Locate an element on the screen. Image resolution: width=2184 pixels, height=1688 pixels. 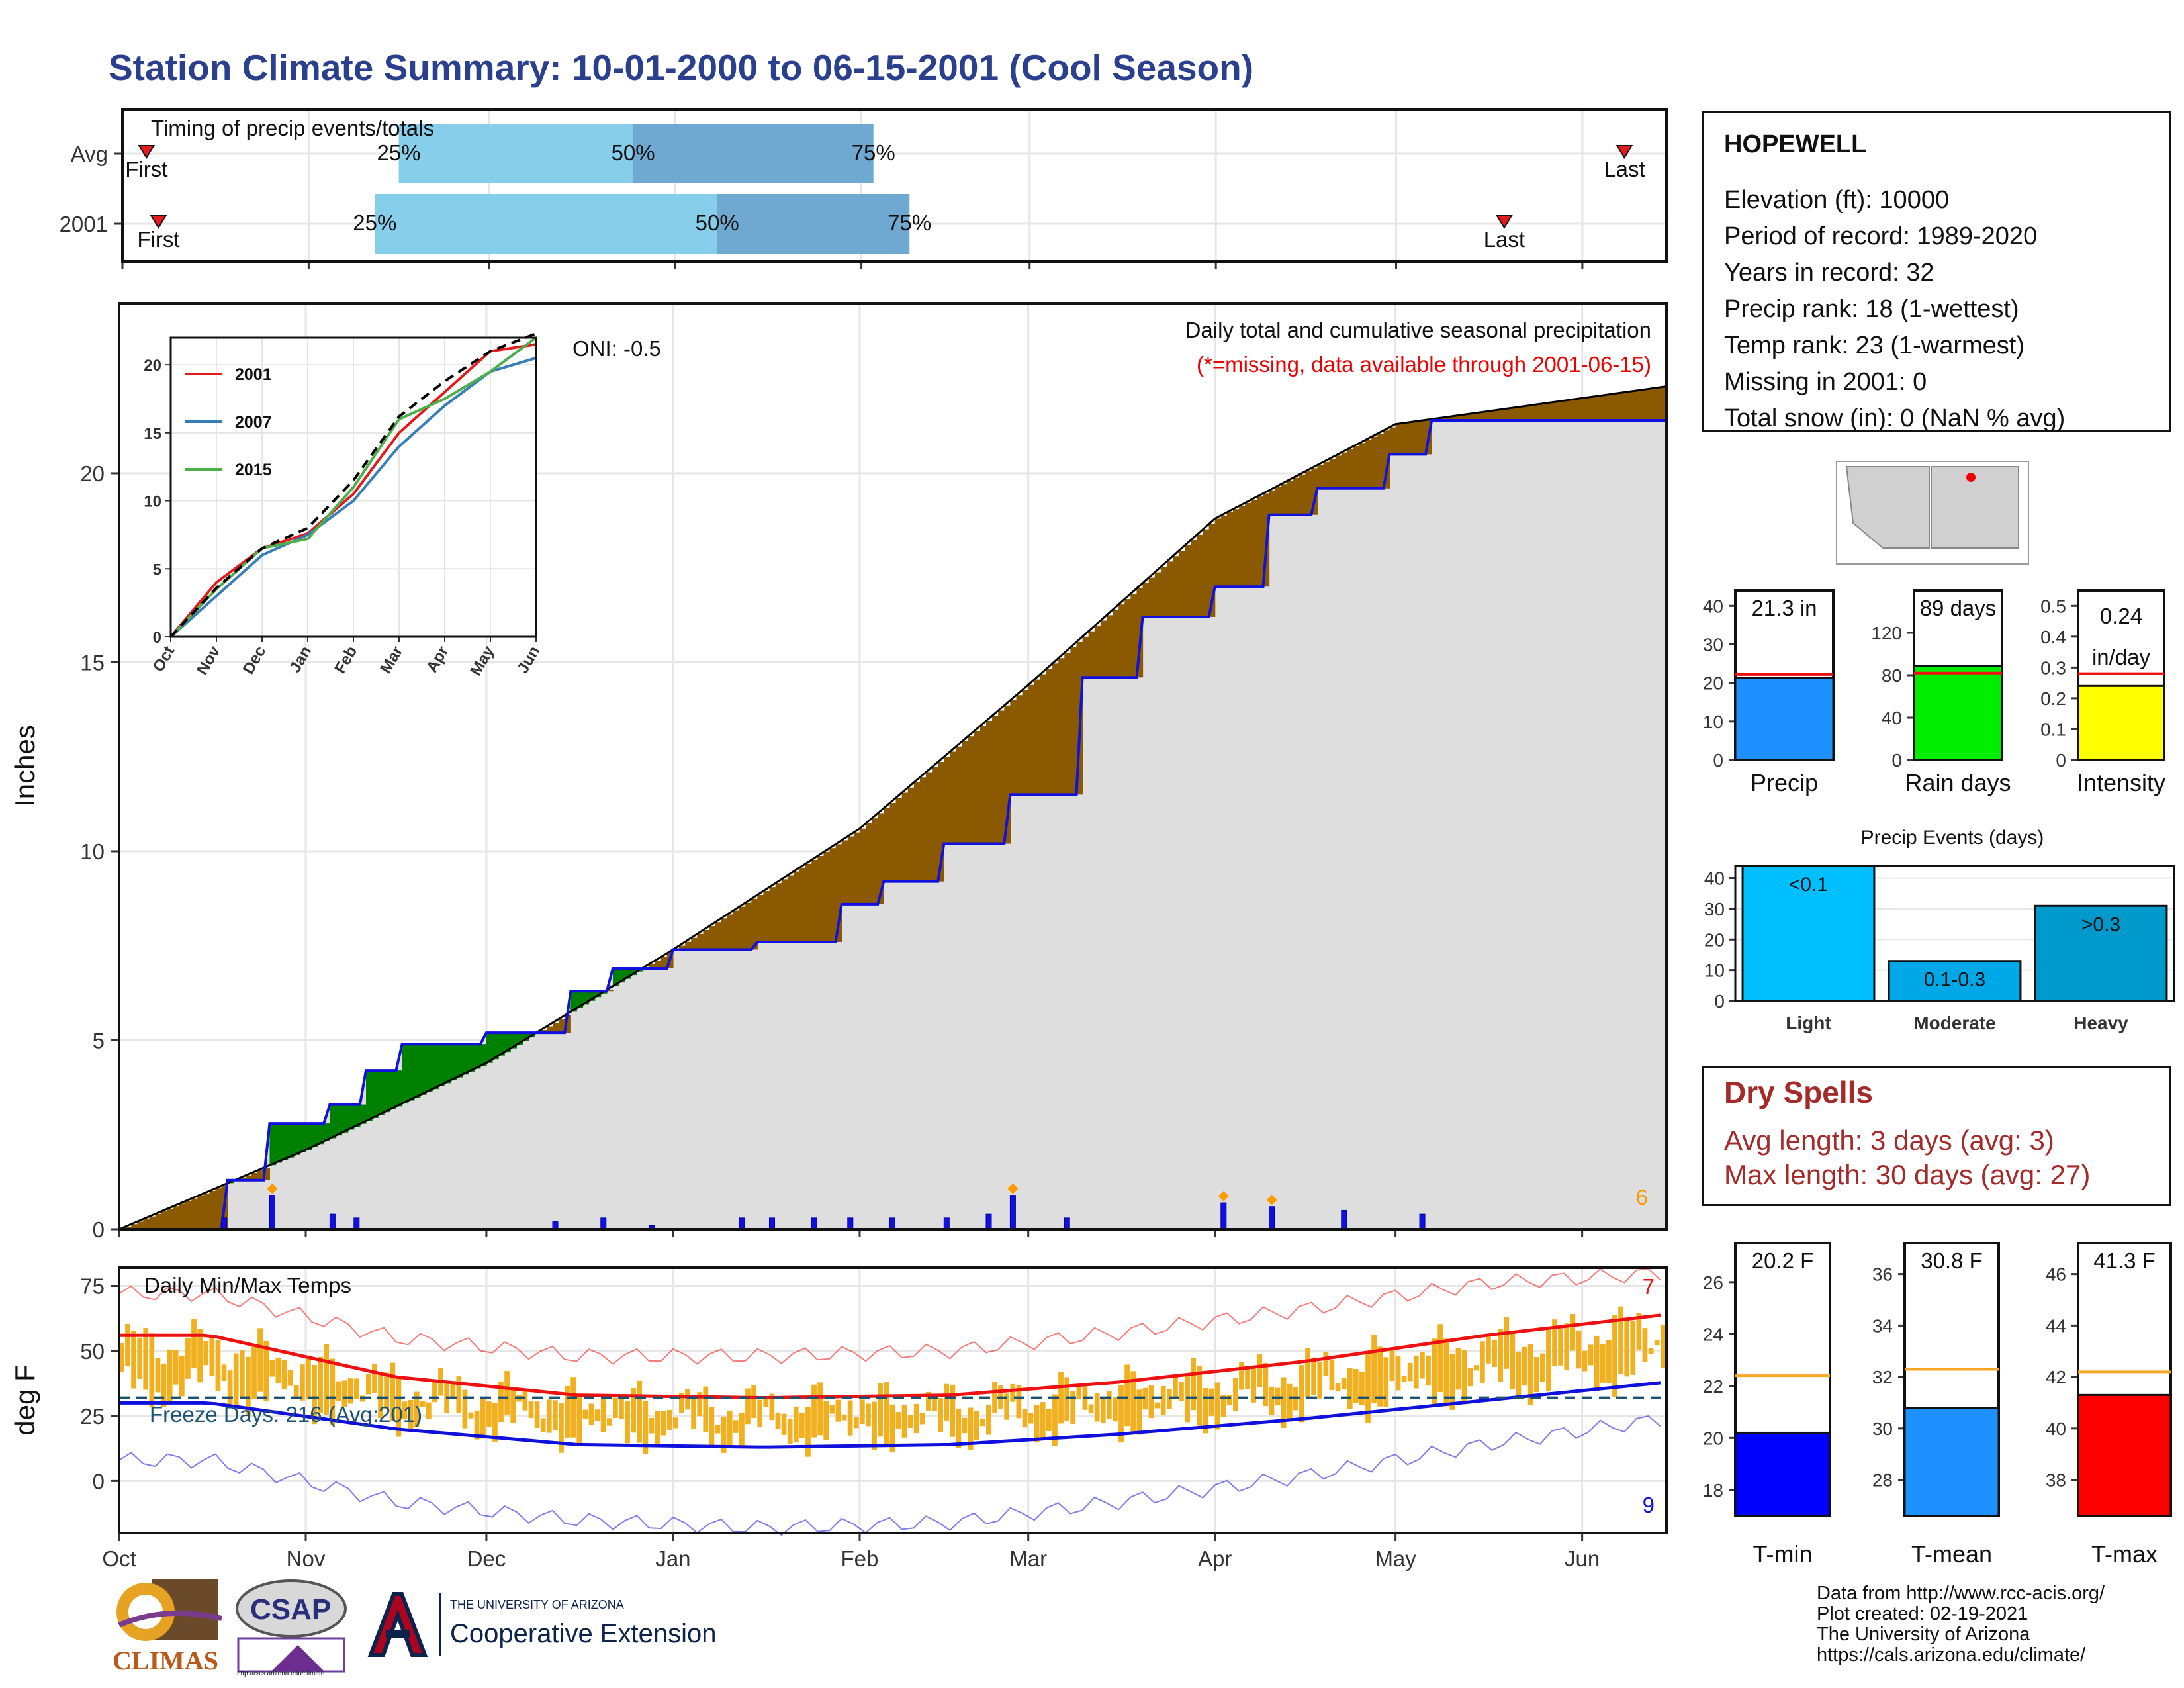
new-mexico-shape is located at coordinates (1975, 507).